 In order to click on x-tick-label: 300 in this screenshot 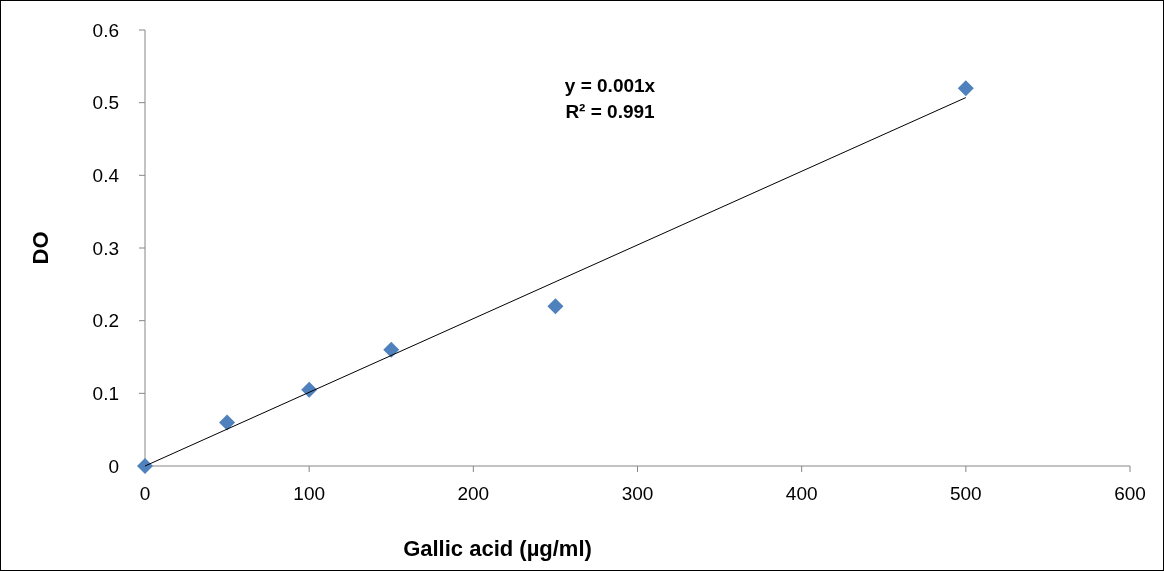, I will do `click(637, 493)`.